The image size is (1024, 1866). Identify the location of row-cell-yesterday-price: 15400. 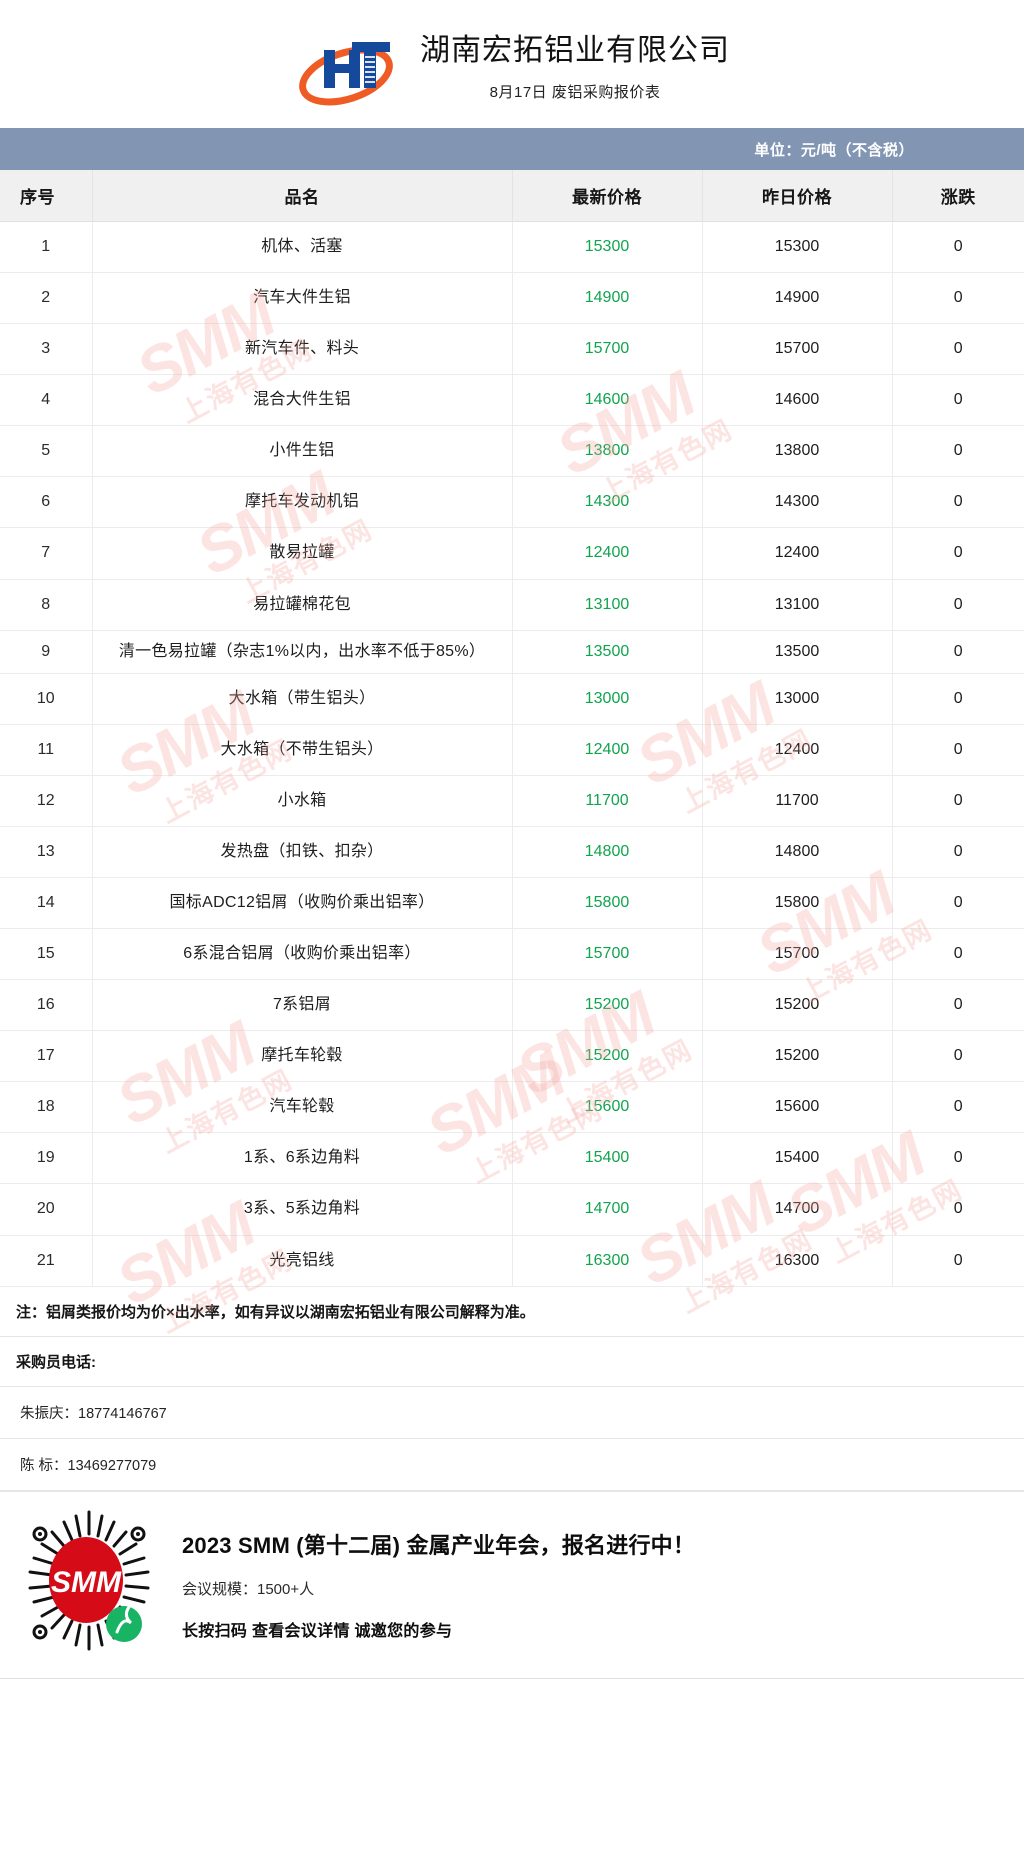
(797, 1158).